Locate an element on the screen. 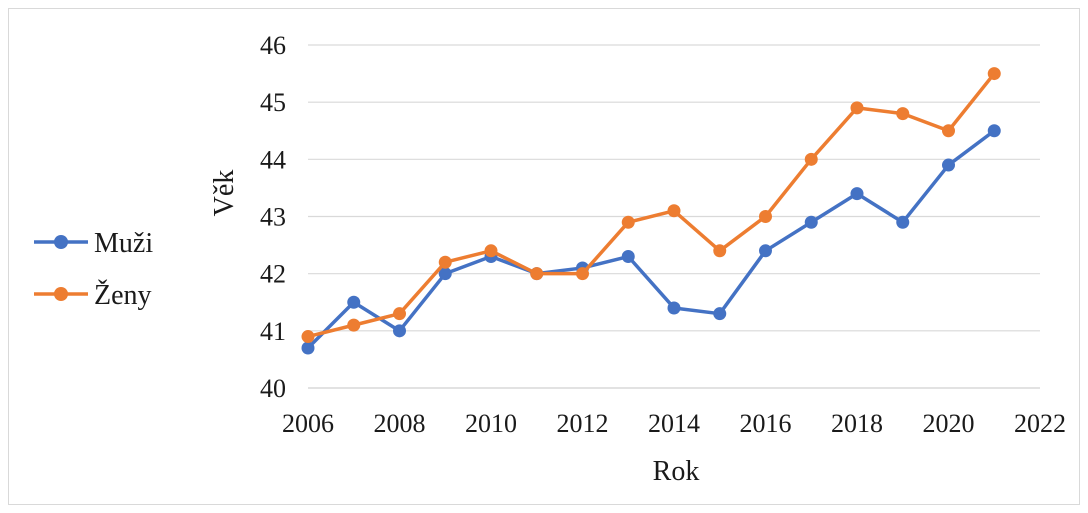 The image size is (1088, 513). data-point-zeny-2012 is located at coordinates (582, 274).